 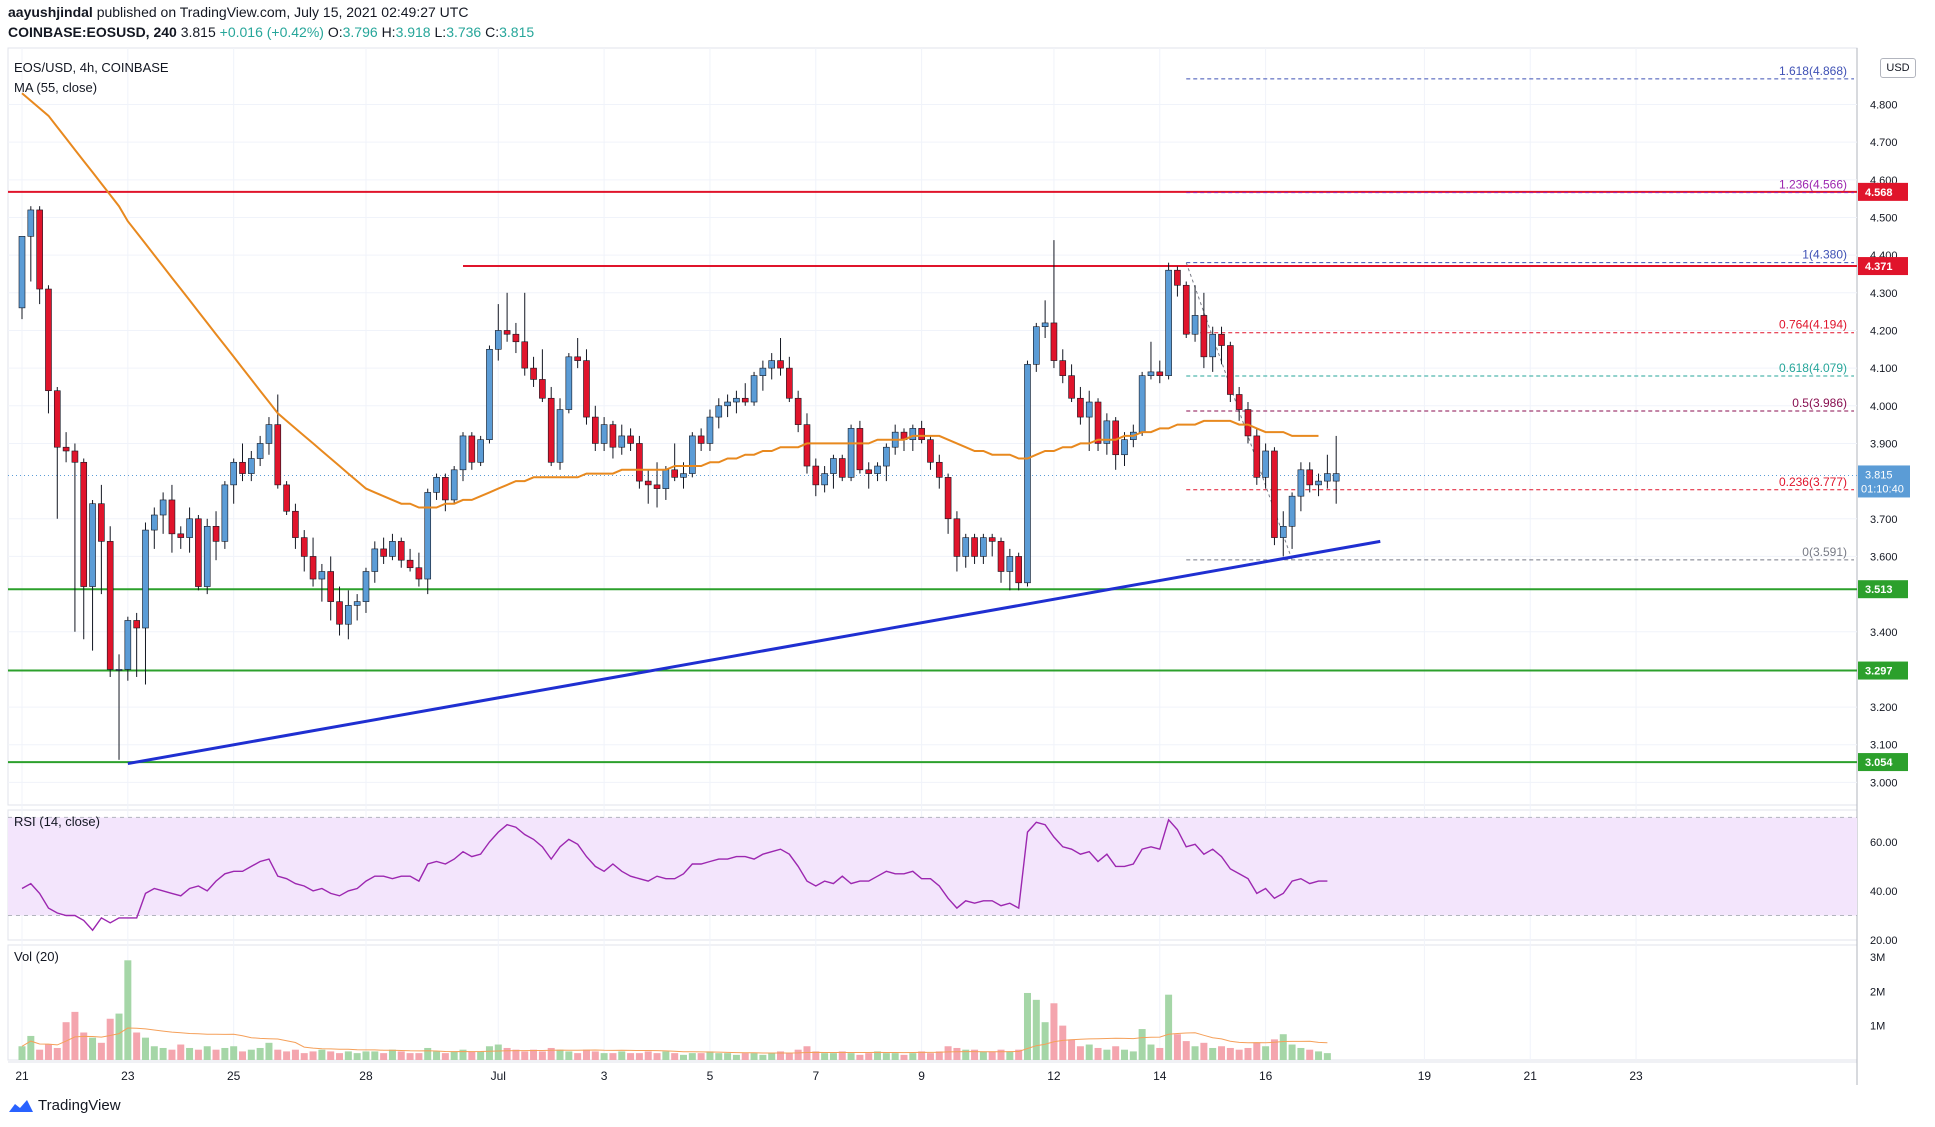 I want to click on time-tick-label: Jul, so click(x=498, y=1076).